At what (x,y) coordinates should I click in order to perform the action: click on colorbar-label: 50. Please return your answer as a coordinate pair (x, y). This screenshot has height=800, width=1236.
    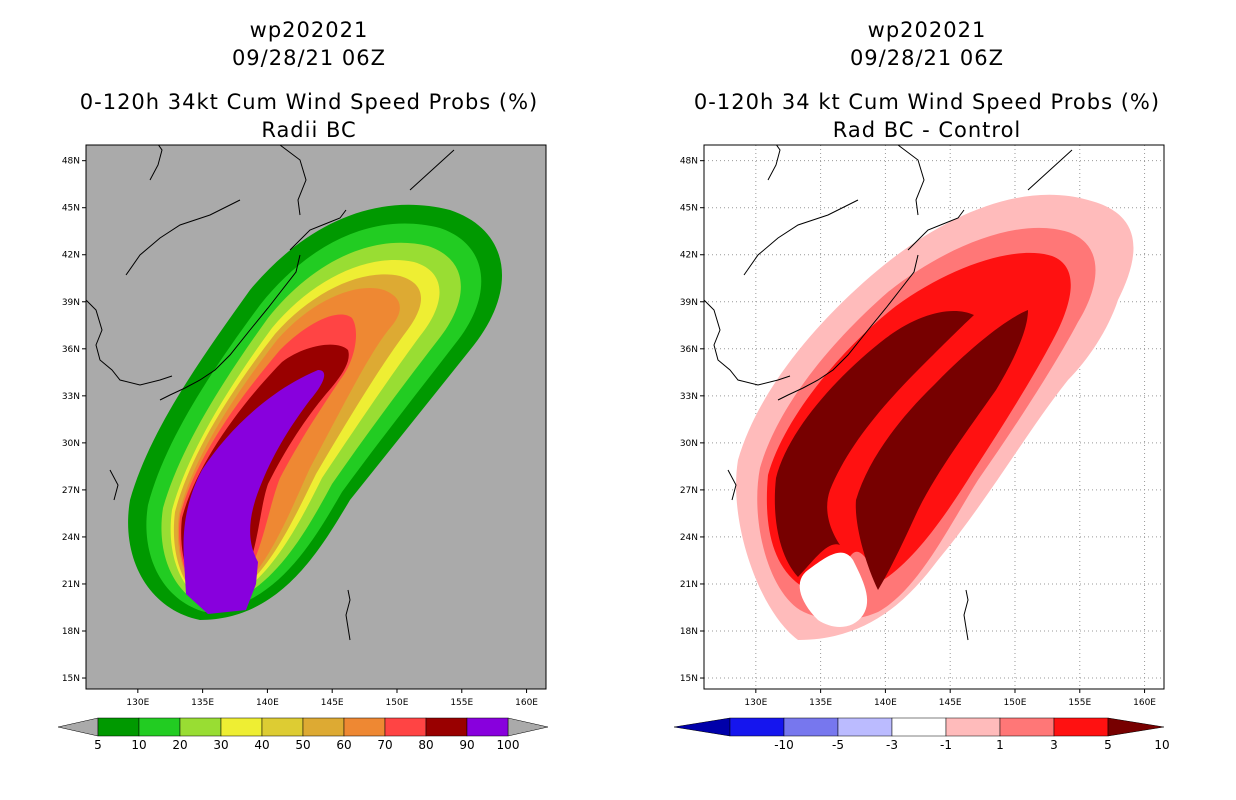
    Looking at the image, I should click on (302, 745).